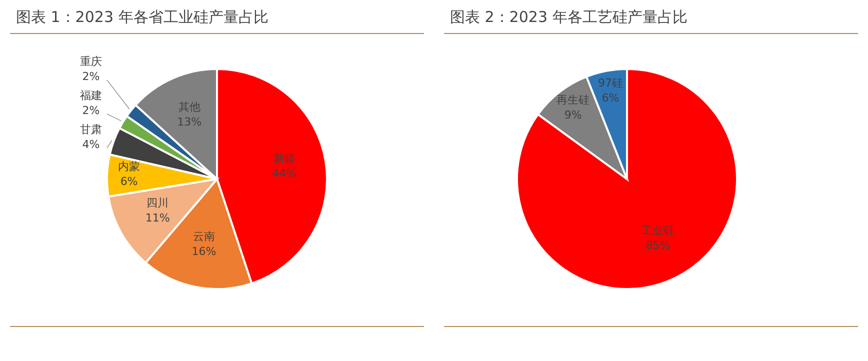  What do you see at coordinates (569, 17) in the screenshot?
I see `chart-title: 图表 2：2023 年各工艺硅产量占比` at bounding box center [569, 17].